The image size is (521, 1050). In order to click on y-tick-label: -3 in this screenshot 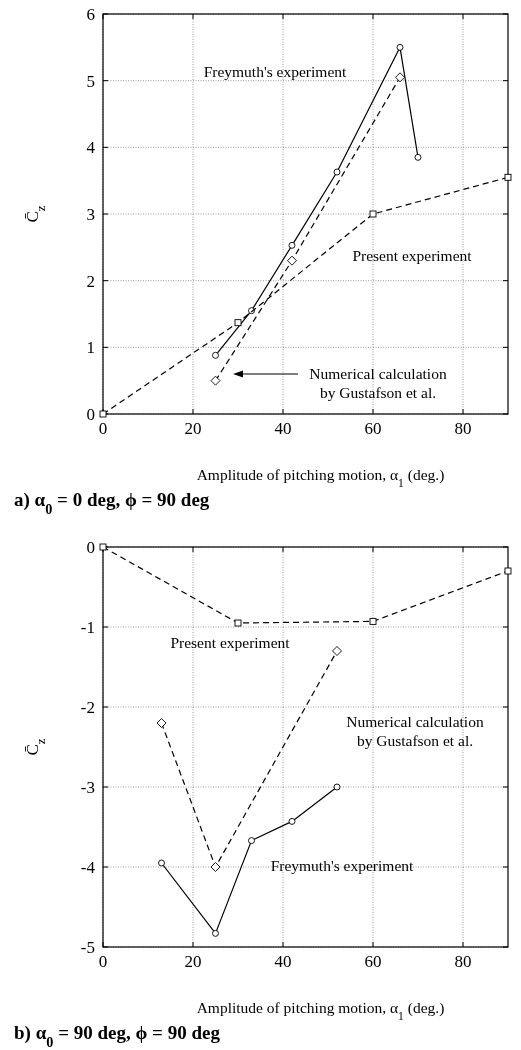, I will do `click(87, 787)`.